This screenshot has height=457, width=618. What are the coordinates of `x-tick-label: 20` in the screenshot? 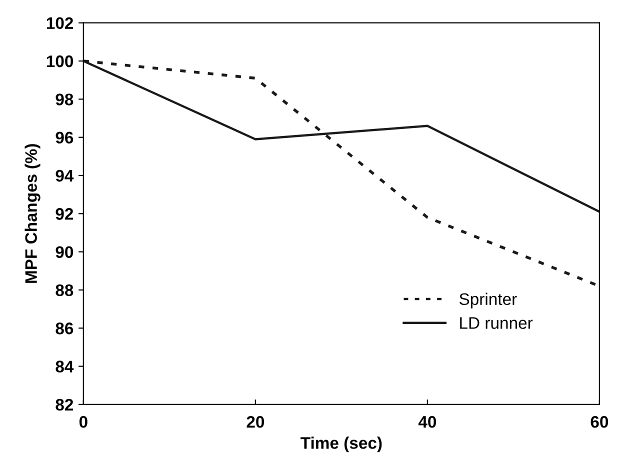 It's located at (255, 422).